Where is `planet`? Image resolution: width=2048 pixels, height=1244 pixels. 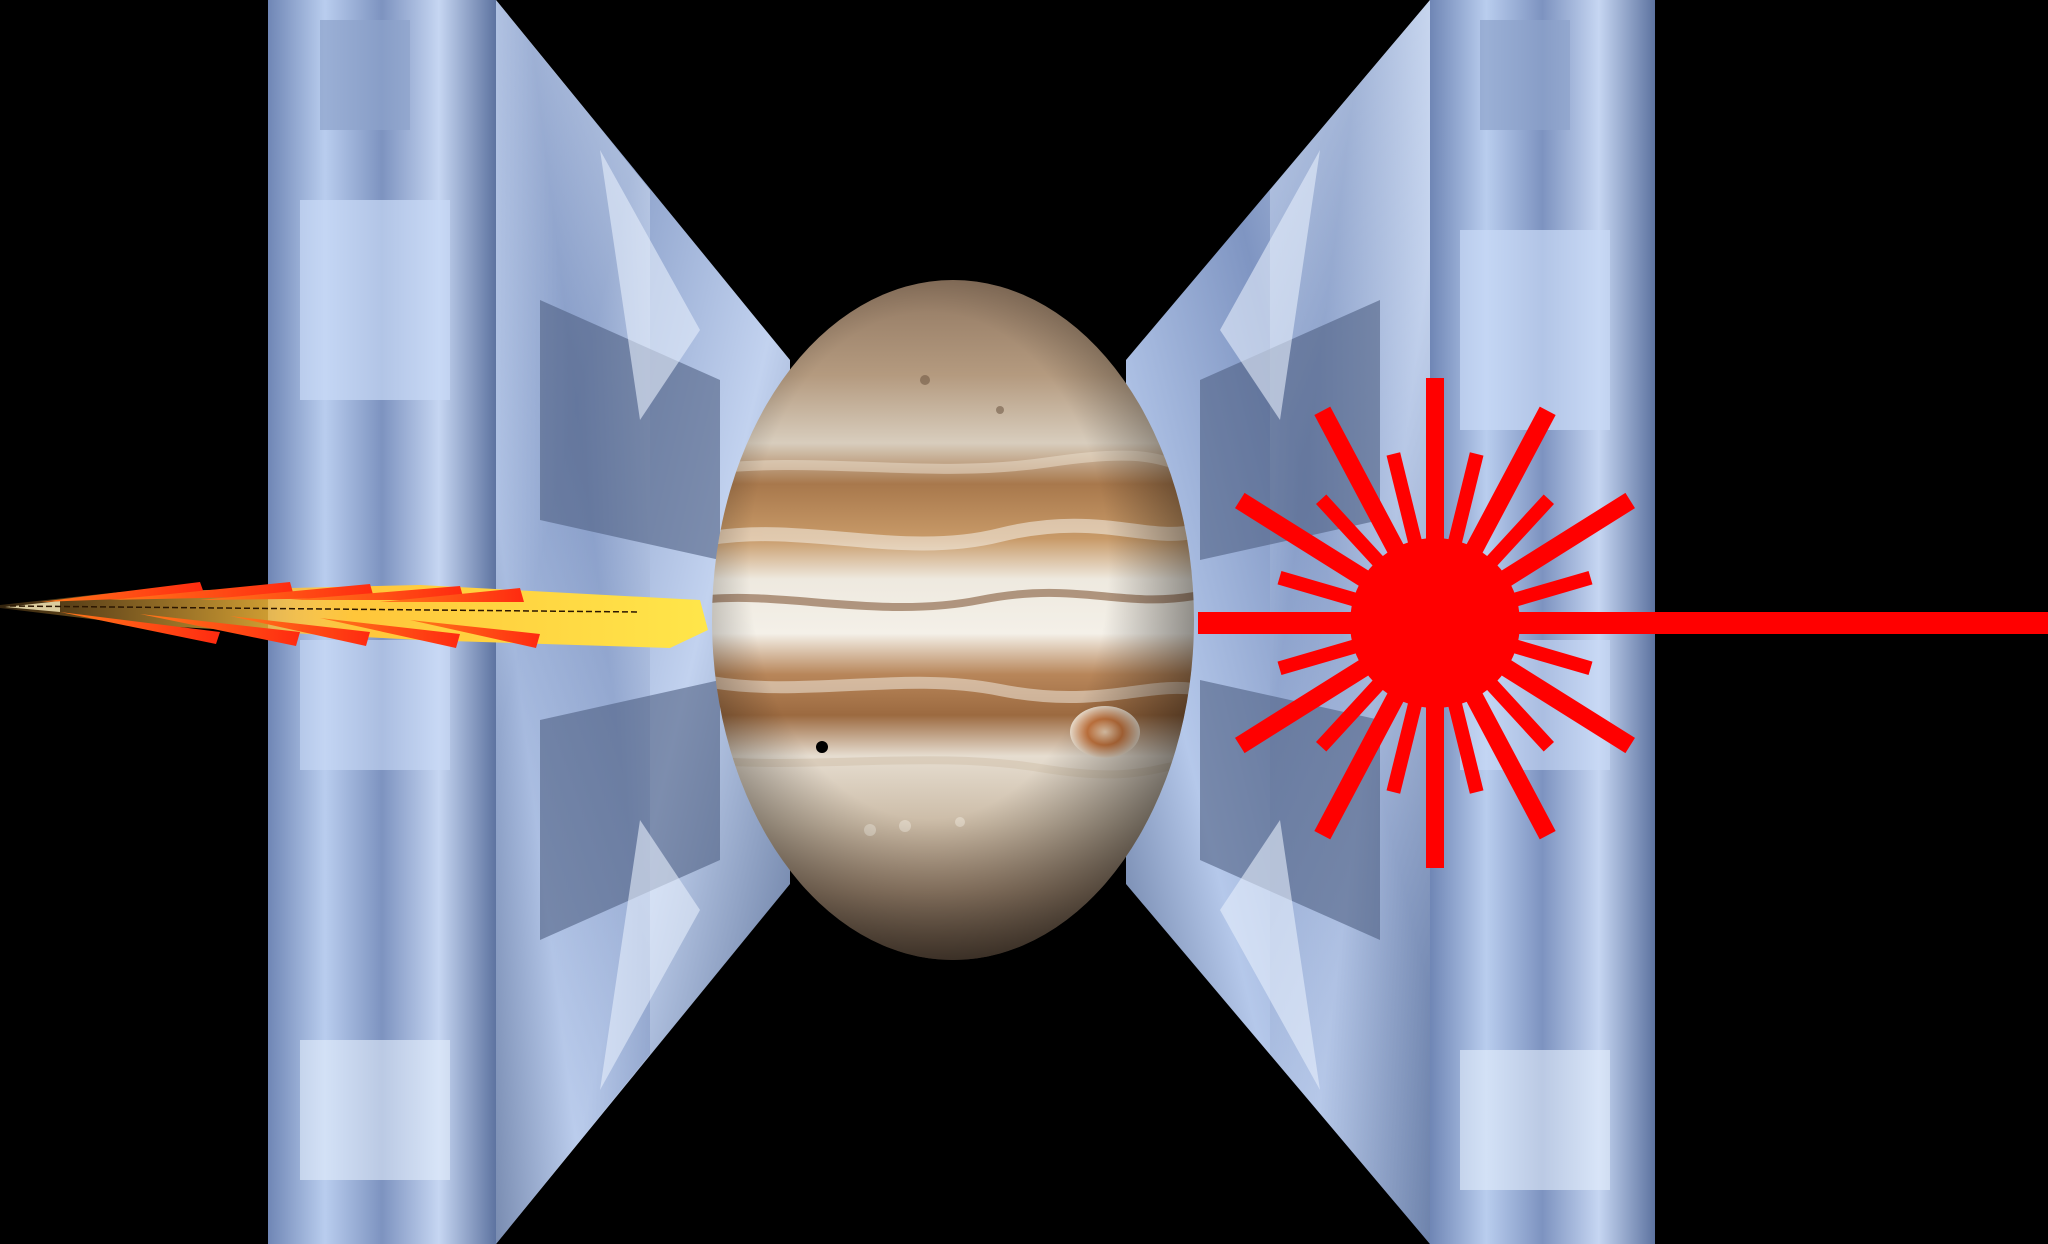 planet is located at coordinates (953, 620).